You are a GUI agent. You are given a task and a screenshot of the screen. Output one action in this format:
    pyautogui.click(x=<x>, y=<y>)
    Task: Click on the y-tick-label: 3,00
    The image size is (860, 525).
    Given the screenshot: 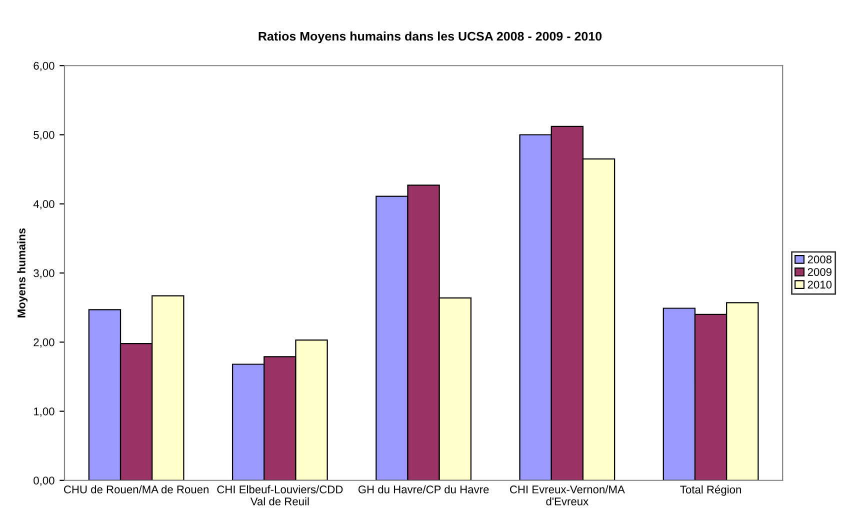 What is the action you would take?
    pyautogui.click(x=44, y=273)
    